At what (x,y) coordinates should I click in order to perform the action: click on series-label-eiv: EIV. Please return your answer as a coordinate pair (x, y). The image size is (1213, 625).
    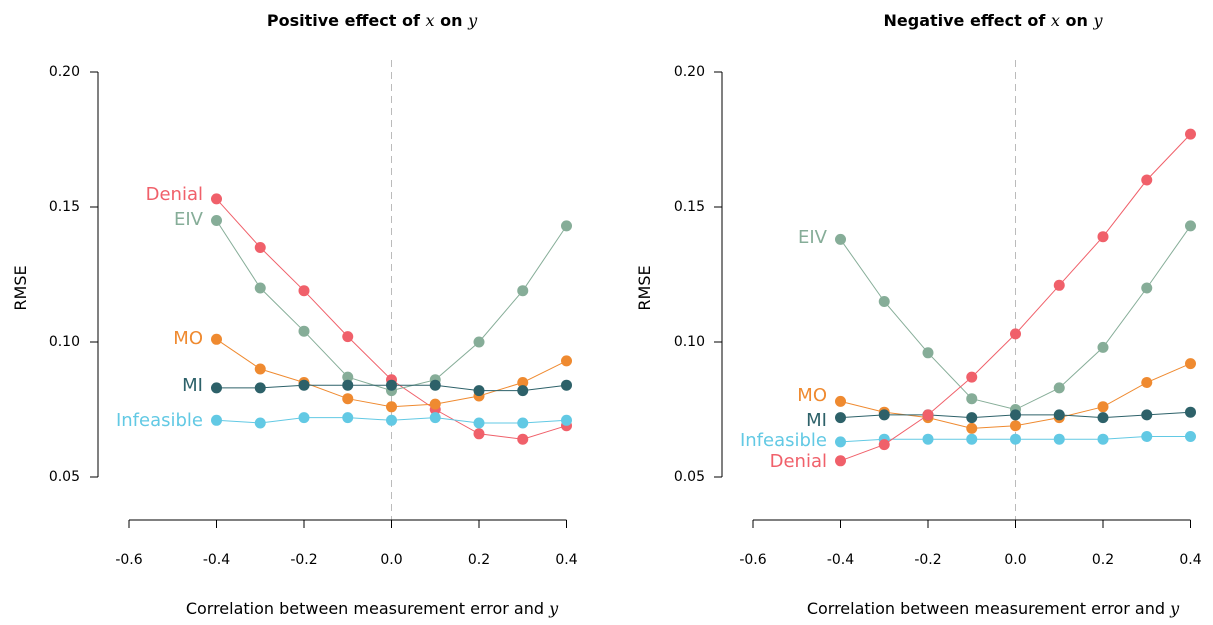
    Looking at the image, I should click on (189, 219).